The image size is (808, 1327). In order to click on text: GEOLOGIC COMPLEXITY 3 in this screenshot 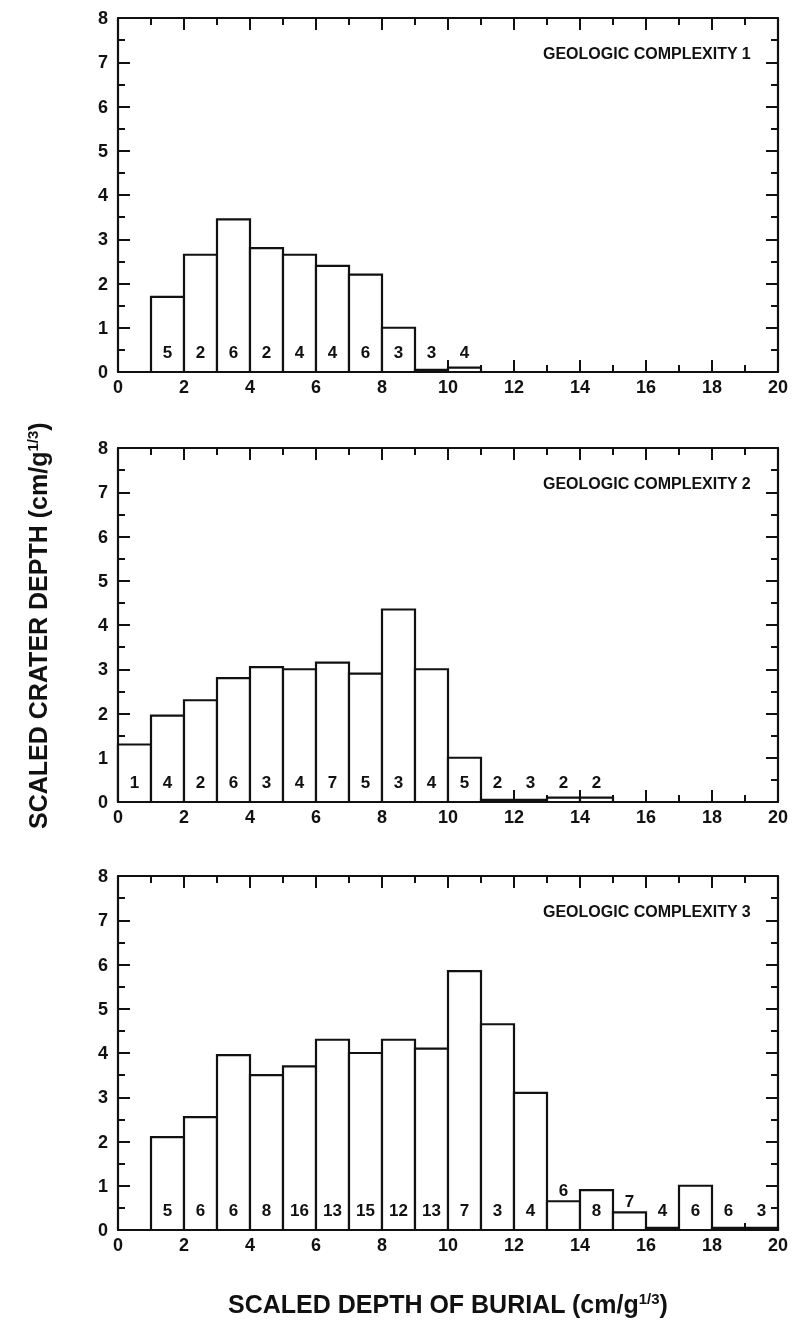, I will do `click(646, 911)`.